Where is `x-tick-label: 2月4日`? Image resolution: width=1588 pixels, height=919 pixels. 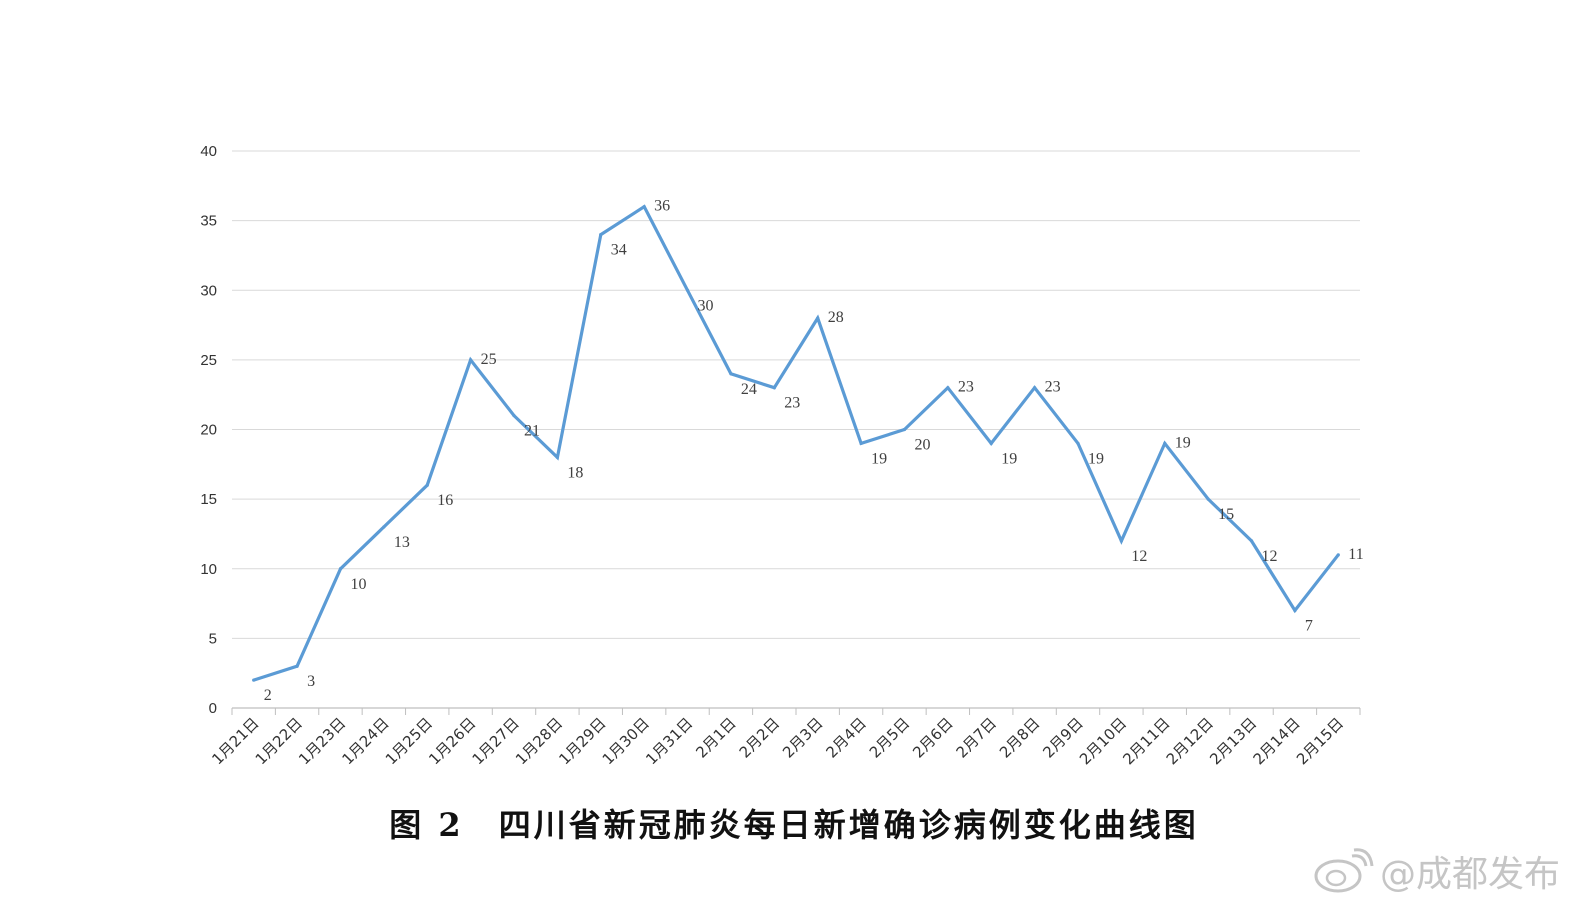
x-tick-label: 2月4日 is located at coordinates (845, 737).